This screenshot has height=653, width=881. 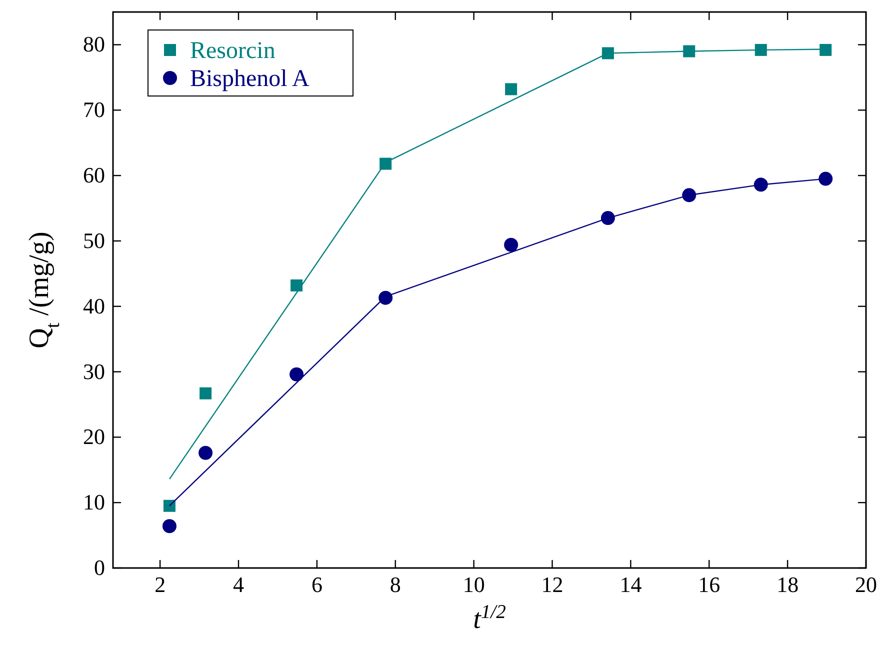 I want to click on legend-label: Bisphenol A, so click(x=250, y=79).